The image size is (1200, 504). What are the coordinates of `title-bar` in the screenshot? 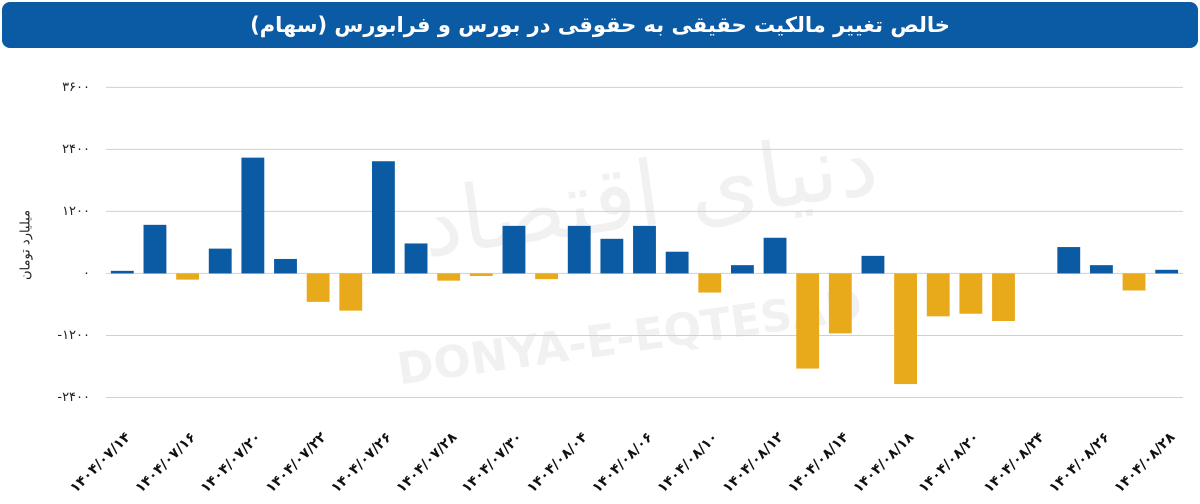 It's located at (600, 25).